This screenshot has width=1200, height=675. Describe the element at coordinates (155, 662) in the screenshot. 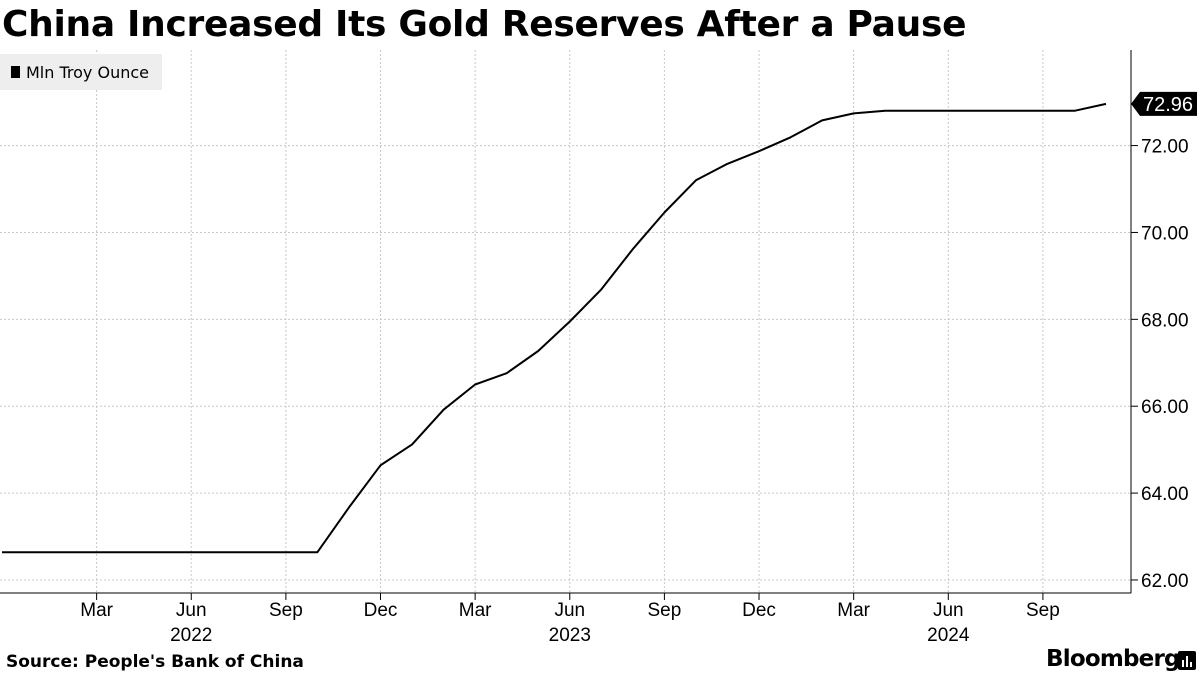

I see `source-note: Source: People's Bank of China` at that location.